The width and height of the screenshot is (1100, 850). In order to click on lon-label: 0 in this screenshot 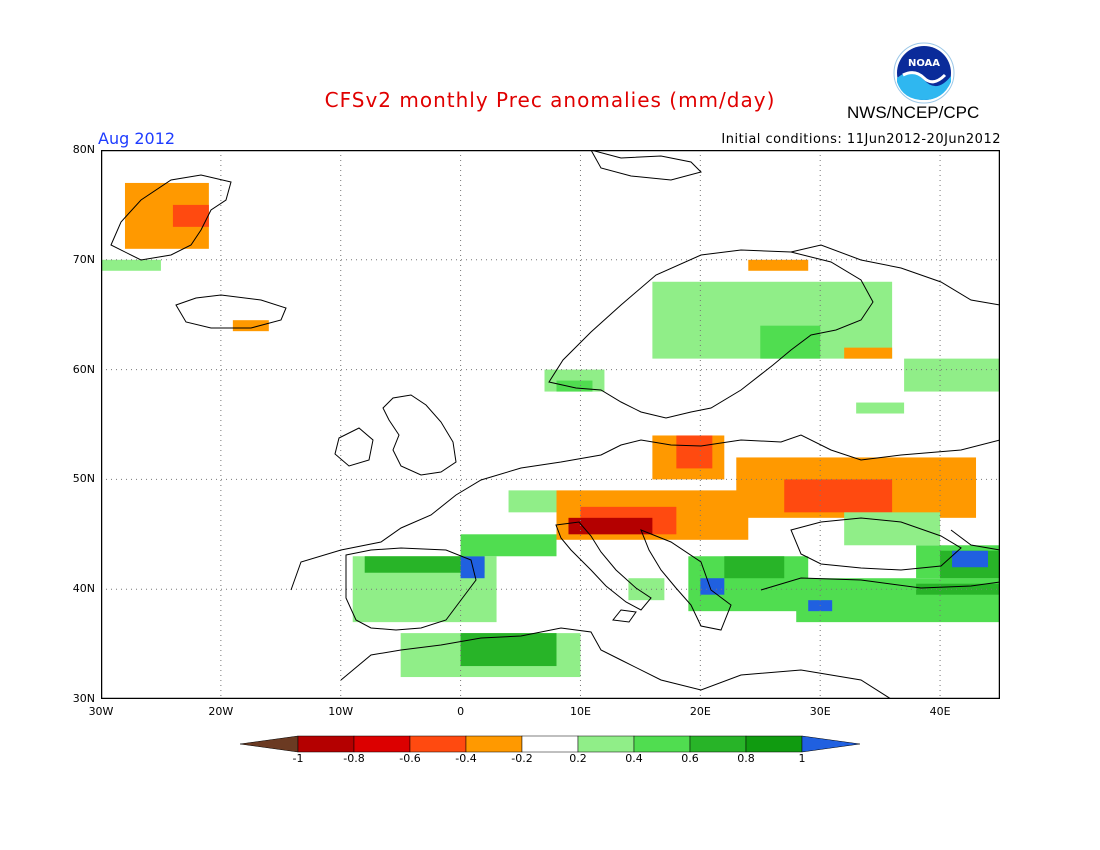, I will do `click(461, 711)`.